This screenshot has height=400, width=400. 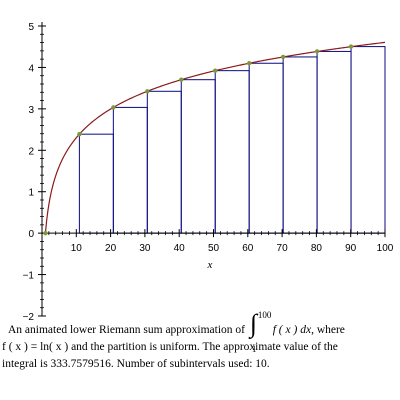 What do you see at coordinates (31, 68) in the screenshot?
I see `y-tick-label: 4` at bounding box center [31, 68].